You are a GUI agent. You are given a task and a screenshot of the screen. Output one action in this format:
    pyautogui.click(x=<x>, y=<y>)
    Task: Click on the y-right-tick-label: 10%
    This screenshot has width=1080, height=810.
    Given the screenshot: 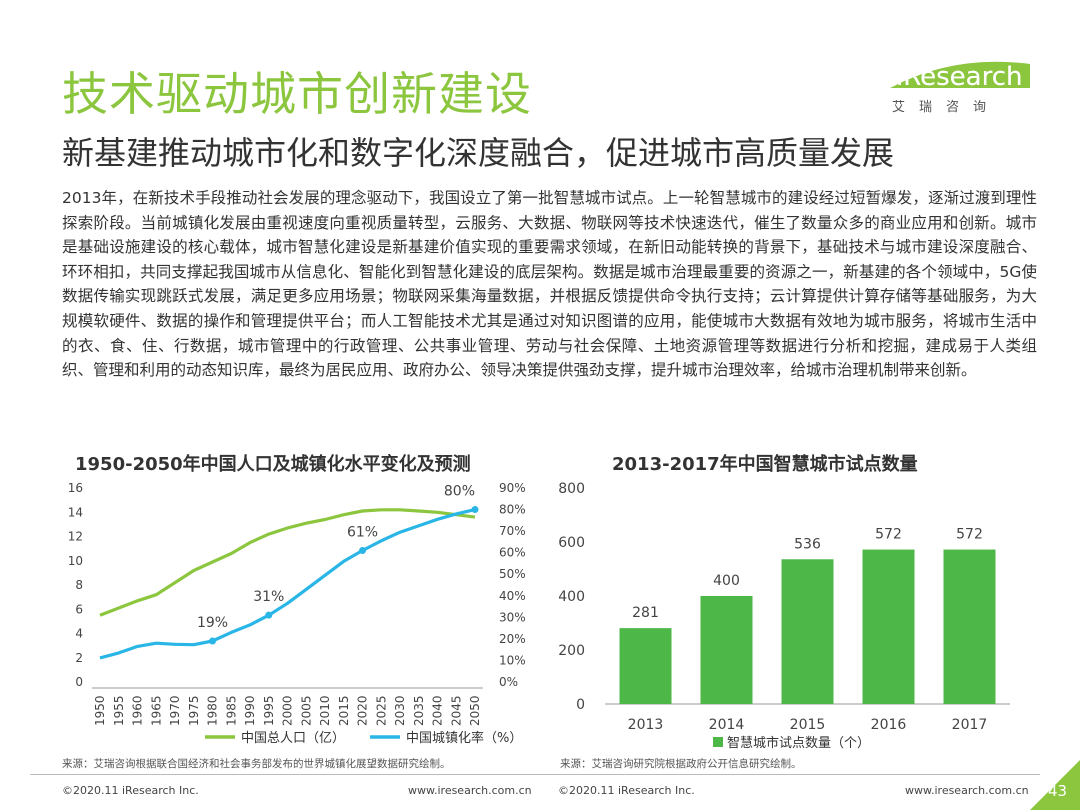 What is the action you would take?
    pyautogui.click(x=512, y=660)
    